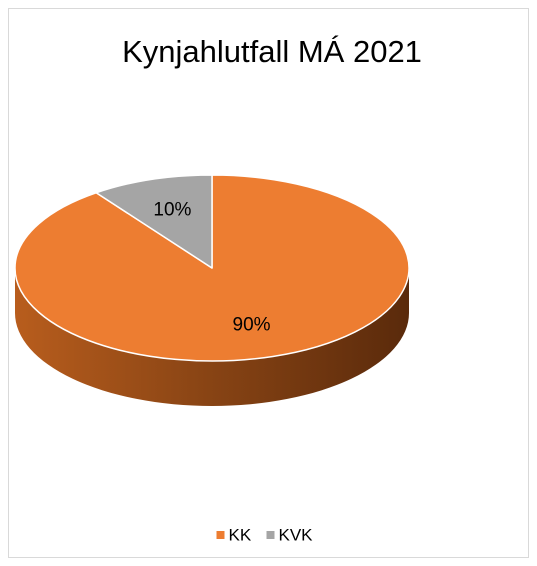 The image size is (537, 566). I want to click on legend-label: KK, so click(240, 534).